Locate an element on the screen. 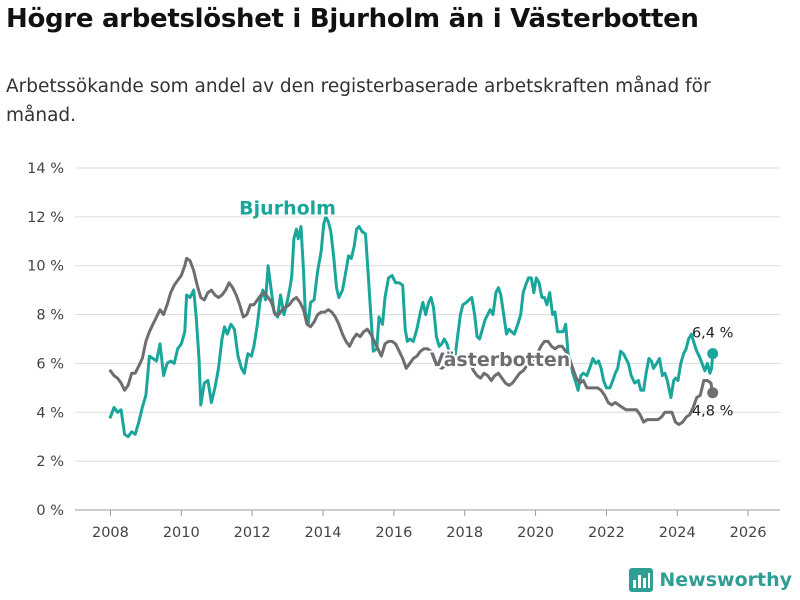 The height and width of the screenshot is (600, 800). x-tick-label: 2024 is located at coordinates (677, 533).